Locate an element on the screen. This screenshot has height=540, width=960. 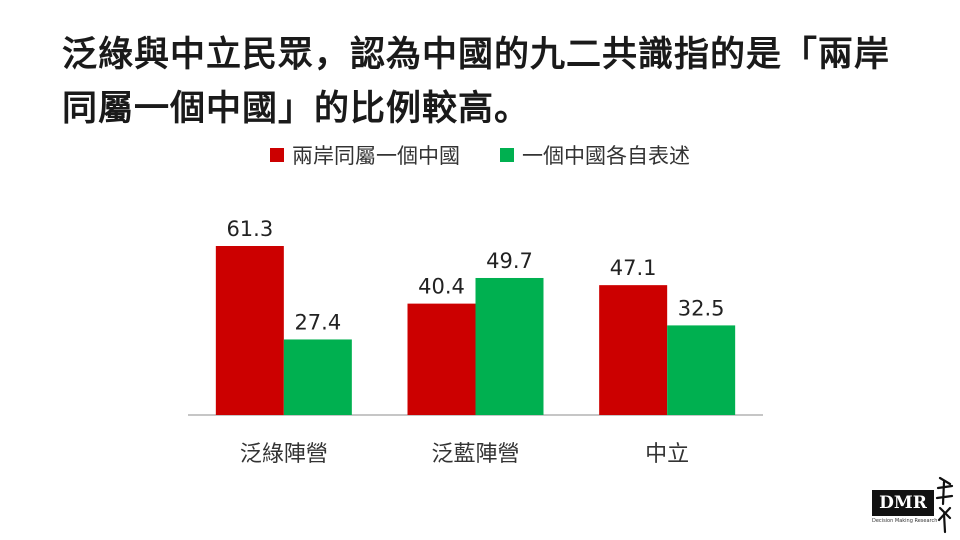
x-tick-label-3: 中立 is located at coordinates (667, 454).